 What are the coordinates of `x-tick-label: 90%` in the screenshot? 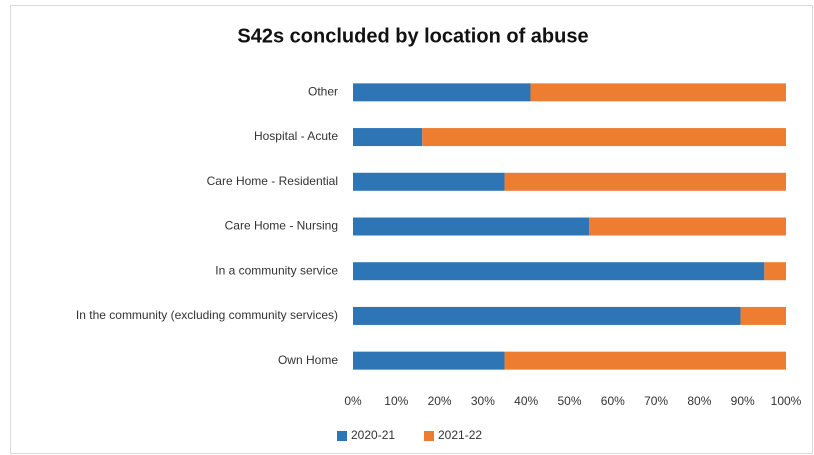 It's located at (743, 401).